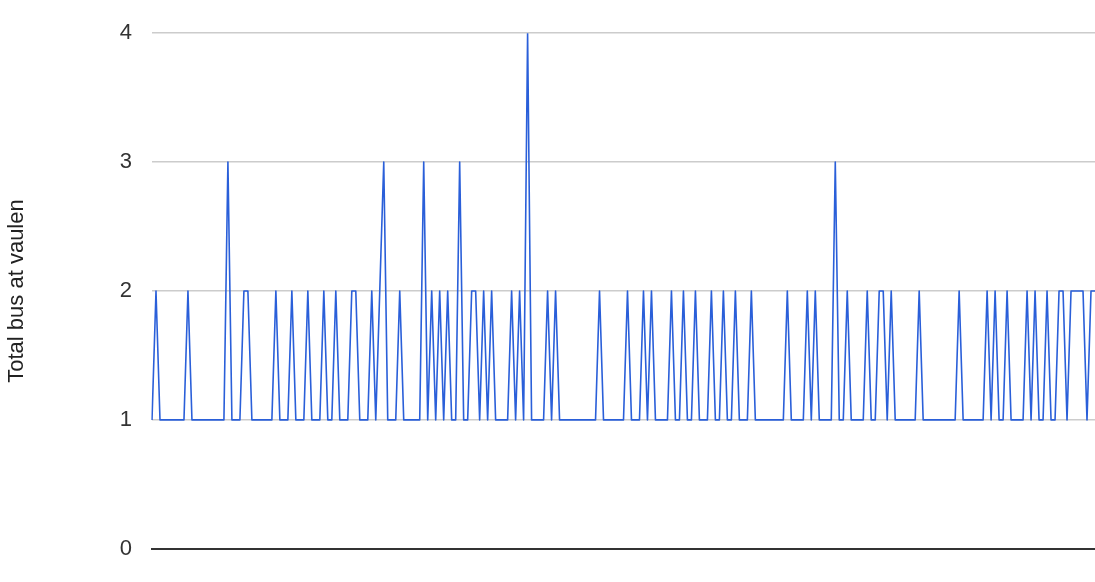 The width and height of the screenshot is (1095, 582). I want to click on y-tick-label: 3, so click(125, 161).